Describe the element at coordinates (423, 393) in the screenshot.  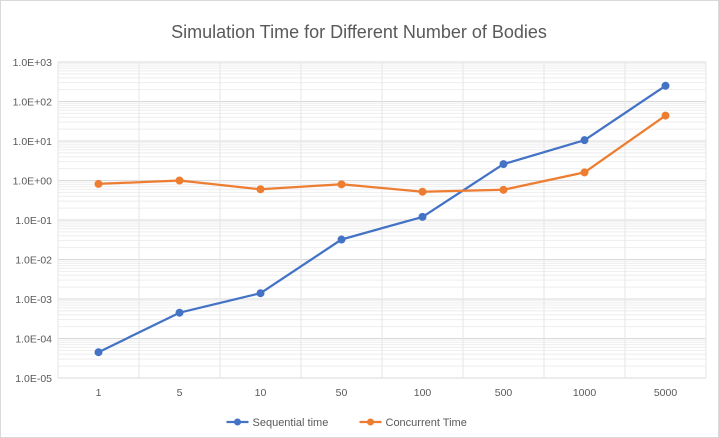
I see `x-tick-label: 100` at that location.